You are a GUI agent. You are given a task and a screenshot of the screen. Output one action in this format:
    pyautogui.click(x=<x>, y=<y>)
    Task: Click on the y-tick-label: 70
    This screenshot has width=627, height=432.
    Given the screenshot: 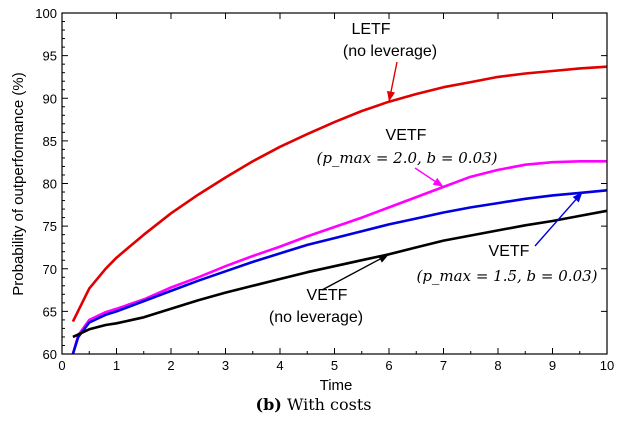 What is the action you would take?
    pyautogui.click(x=50, y=269)
    